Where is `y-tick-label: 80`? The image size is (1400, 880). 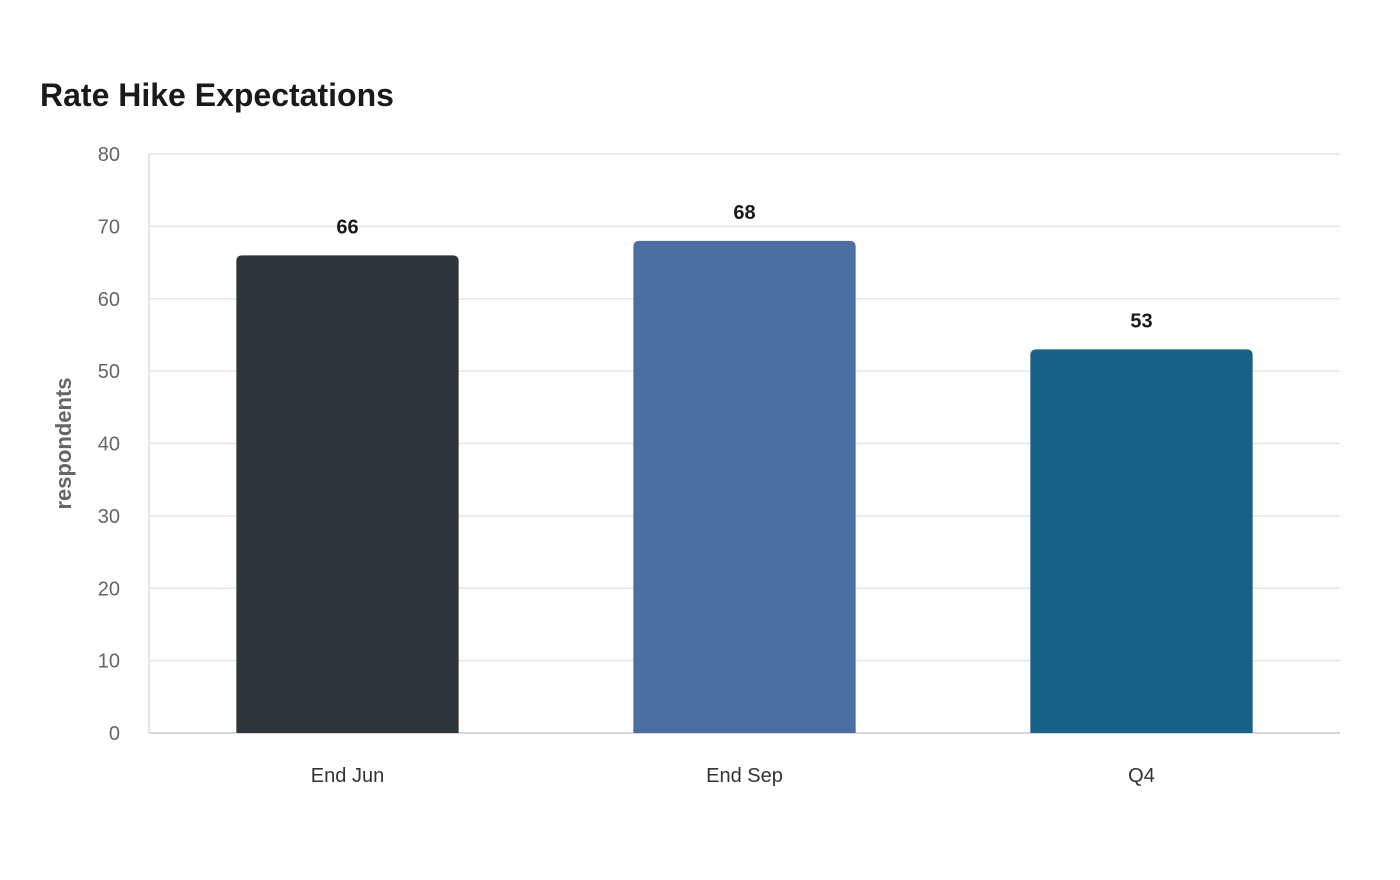 y-tick-label: 80 is located at coordinates (109, 155).